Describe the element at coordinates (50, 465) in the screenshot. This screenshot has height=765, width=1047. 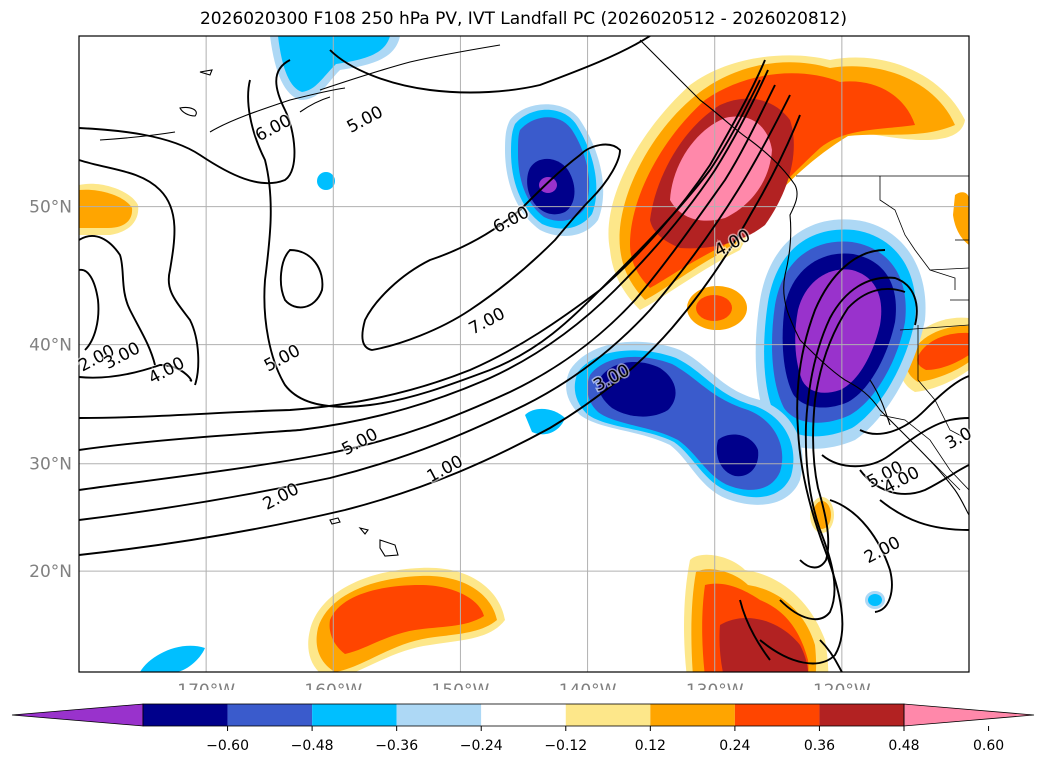
I see `latitude-tick-label: 30°N` at that location.